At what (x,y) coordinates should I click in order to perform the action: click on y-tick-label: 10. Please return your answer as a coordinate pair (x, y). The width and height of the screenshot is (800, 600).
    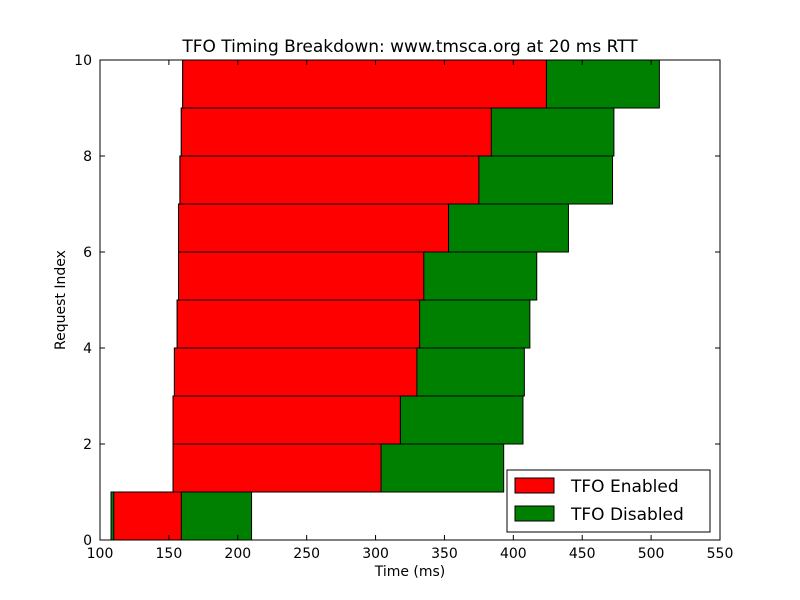
    Looking at the image, I should click on (83, 61).